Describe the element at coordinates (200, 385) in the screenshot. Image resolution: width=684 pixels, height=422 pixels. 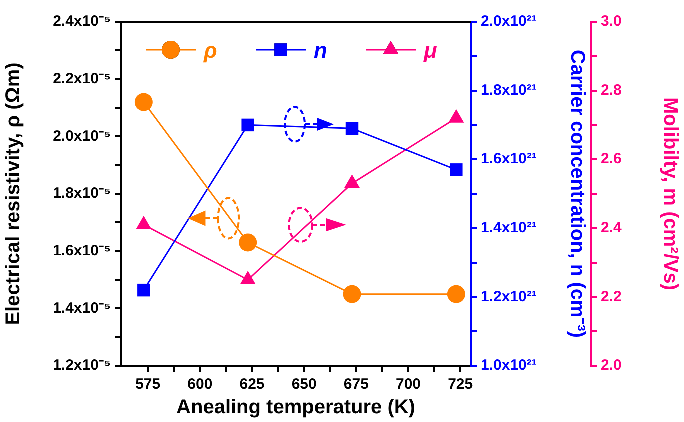
I see `x-tick-label: 600` at that location.